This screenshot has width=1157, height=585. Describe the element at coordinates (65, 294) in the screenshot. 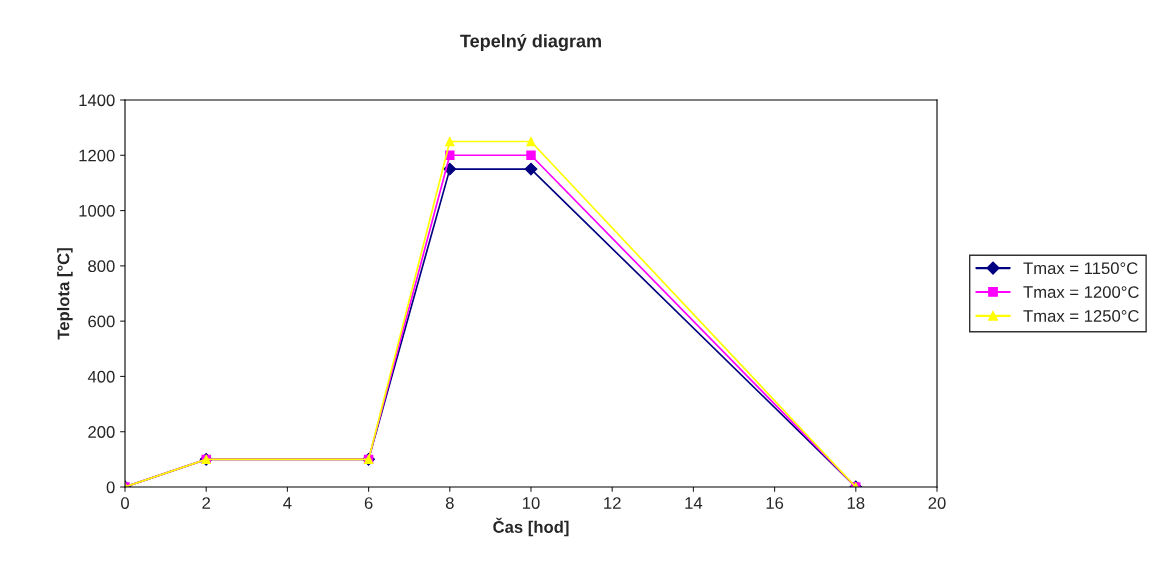

I see `y-axis-title: Teplota [°C]` at that location.